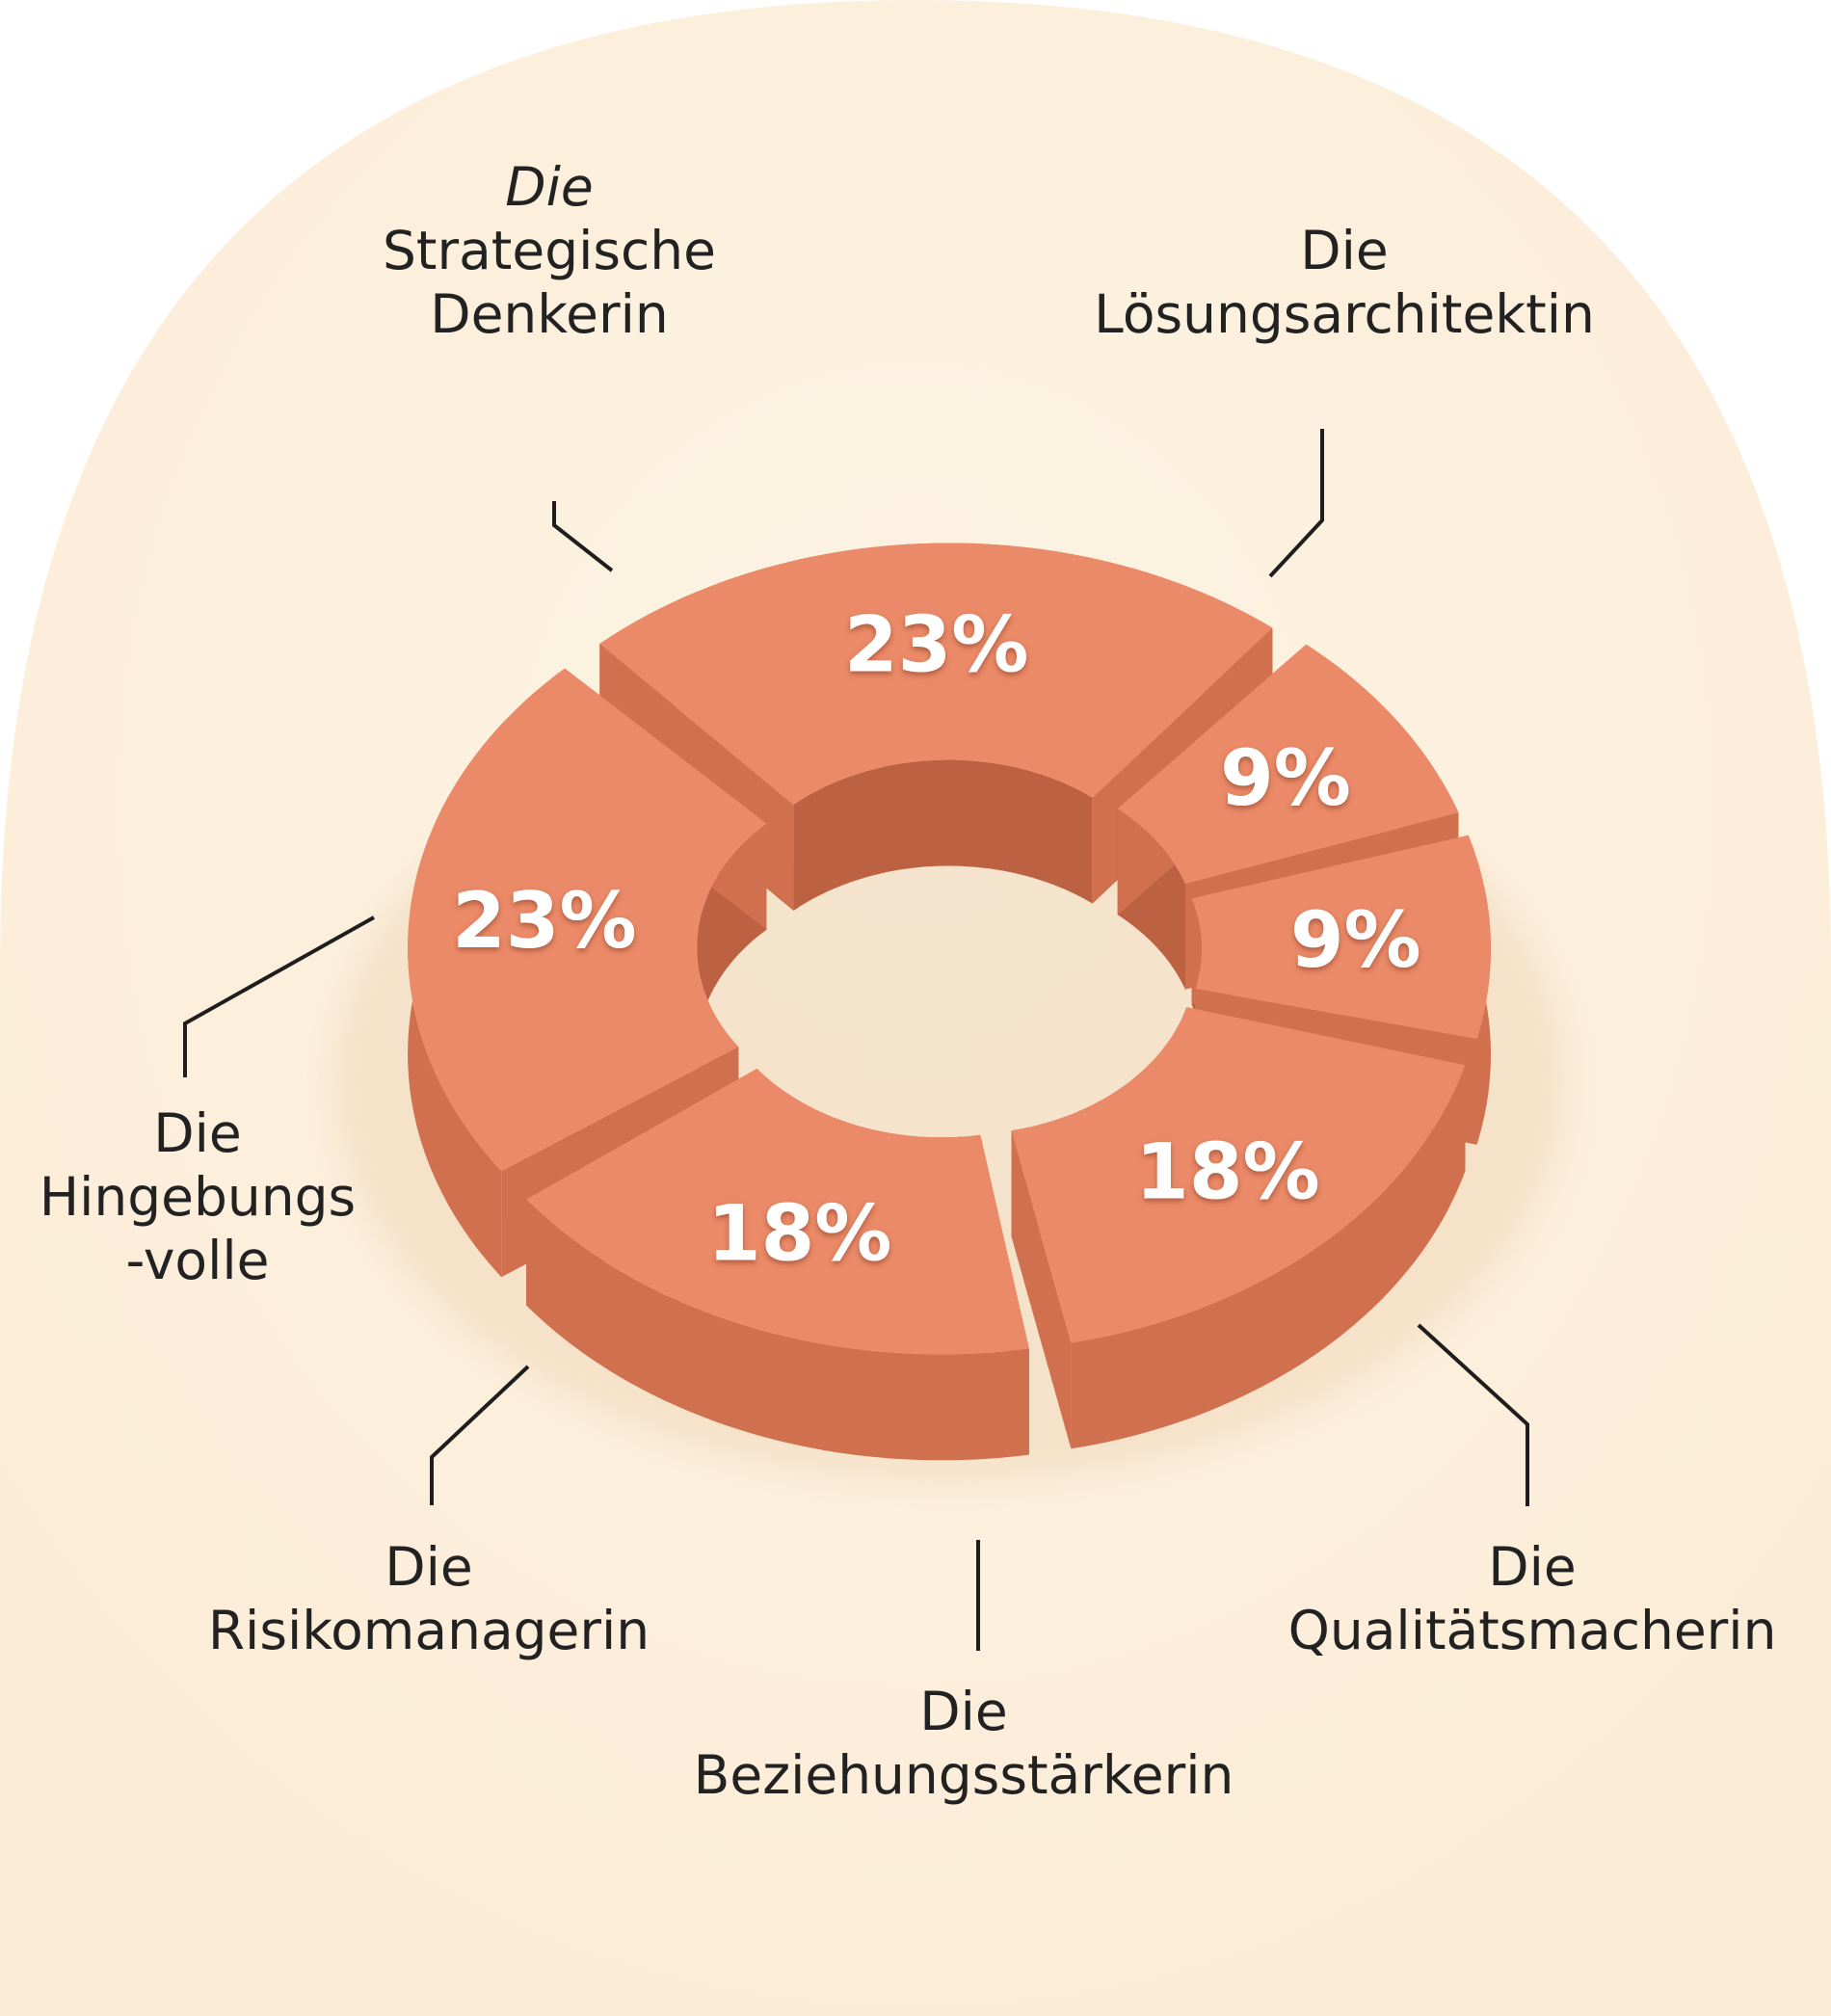 This screenshot has height=2016, width=1831. I want to click on segment-end-wall, so click(1042, 1290).